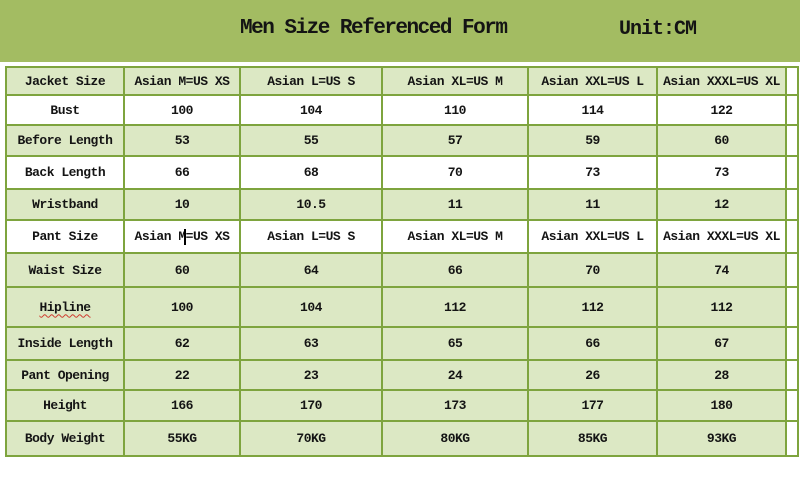 The width and height of the screenshot is (800, 481). Describe the element at coordinates (592, 375) in the screenshot. I see `size-cell: 26` at that location.